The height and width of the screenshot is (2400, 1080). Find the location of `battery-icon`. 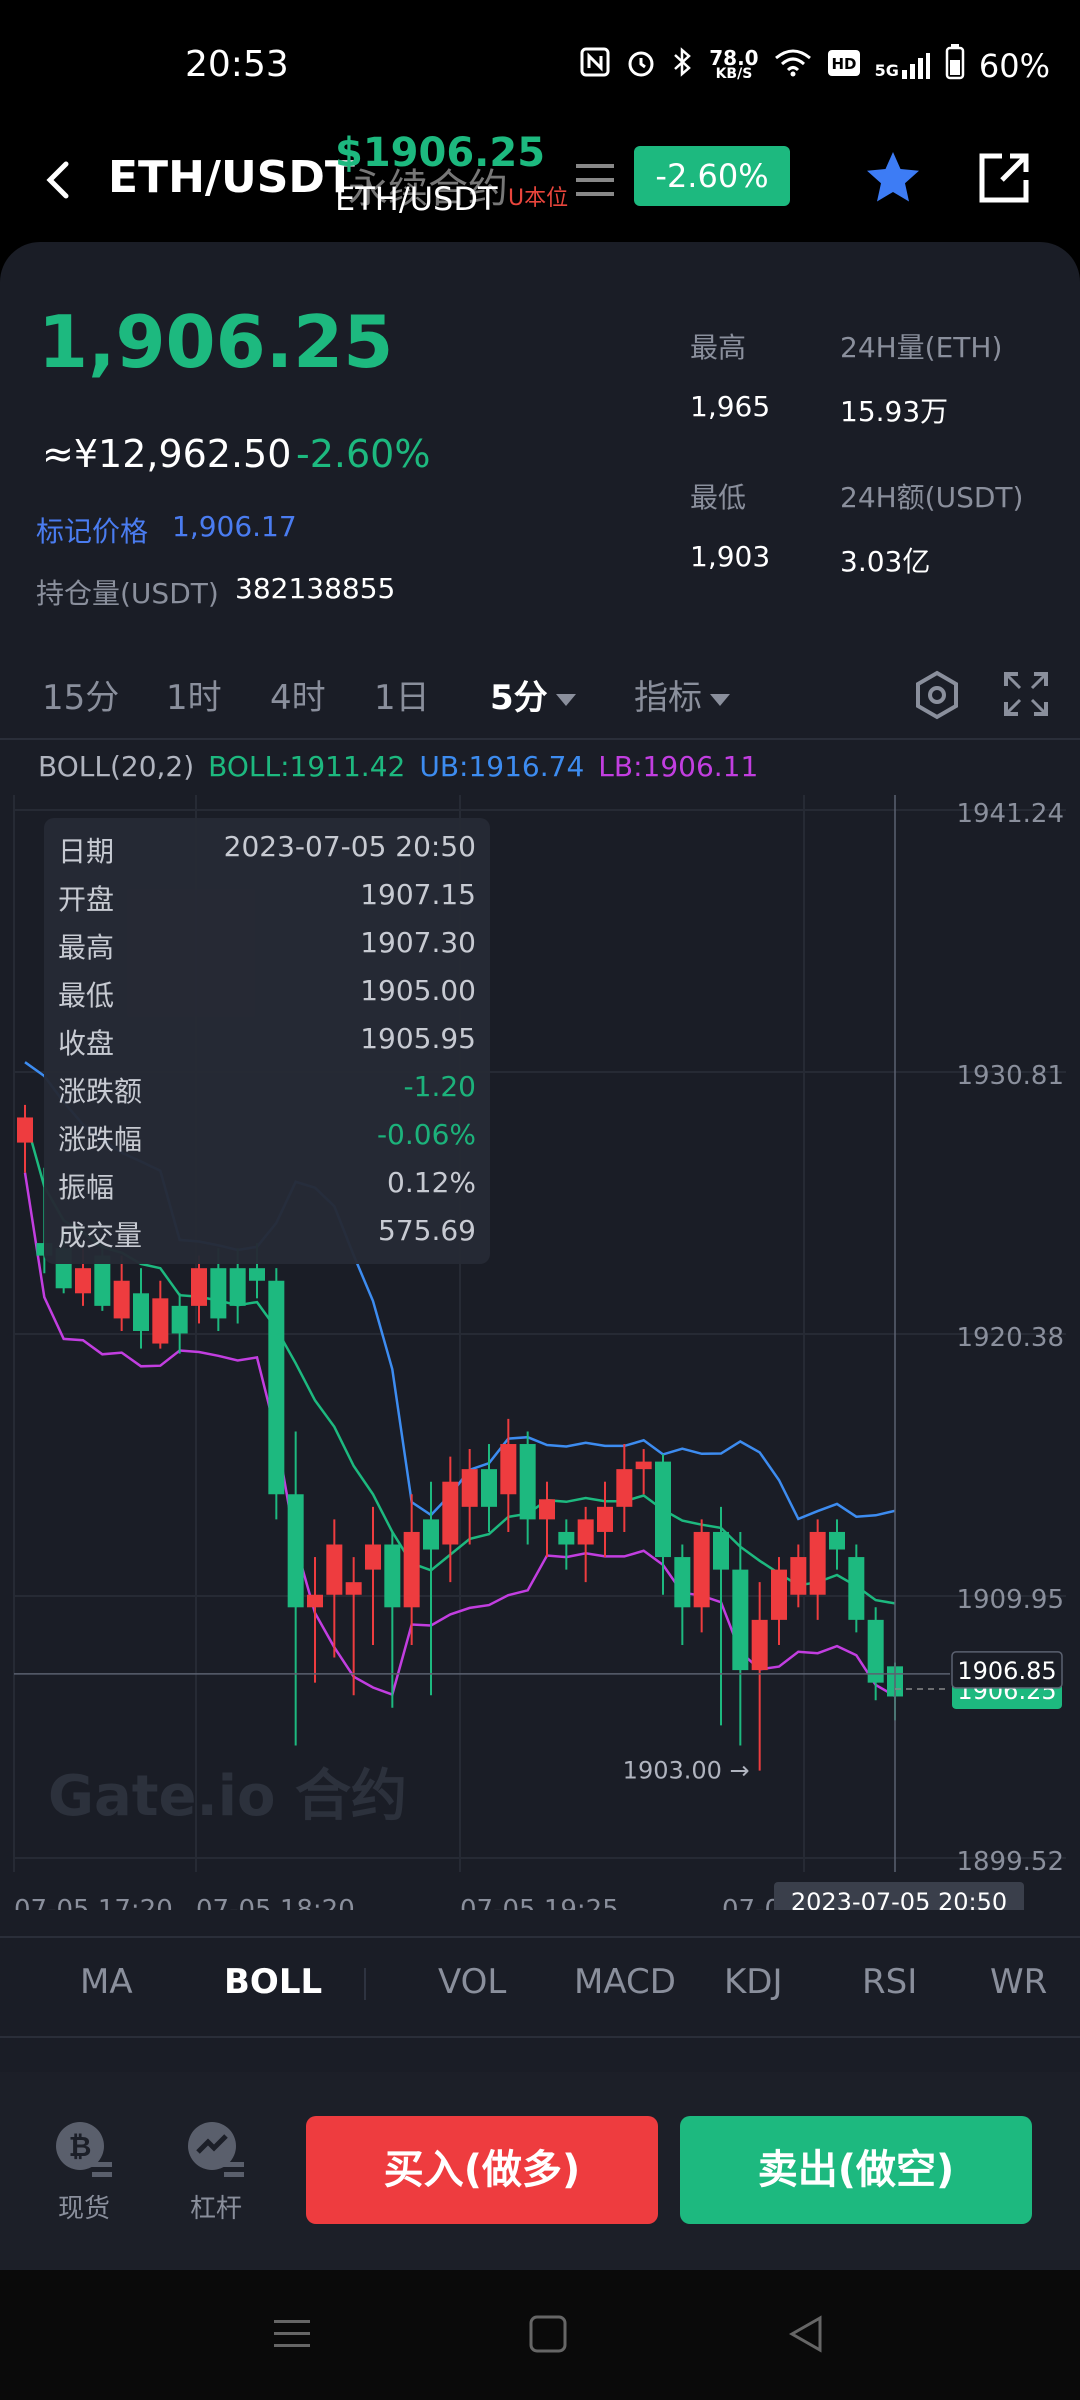

battery-icon is located at coordinates (955, 66).